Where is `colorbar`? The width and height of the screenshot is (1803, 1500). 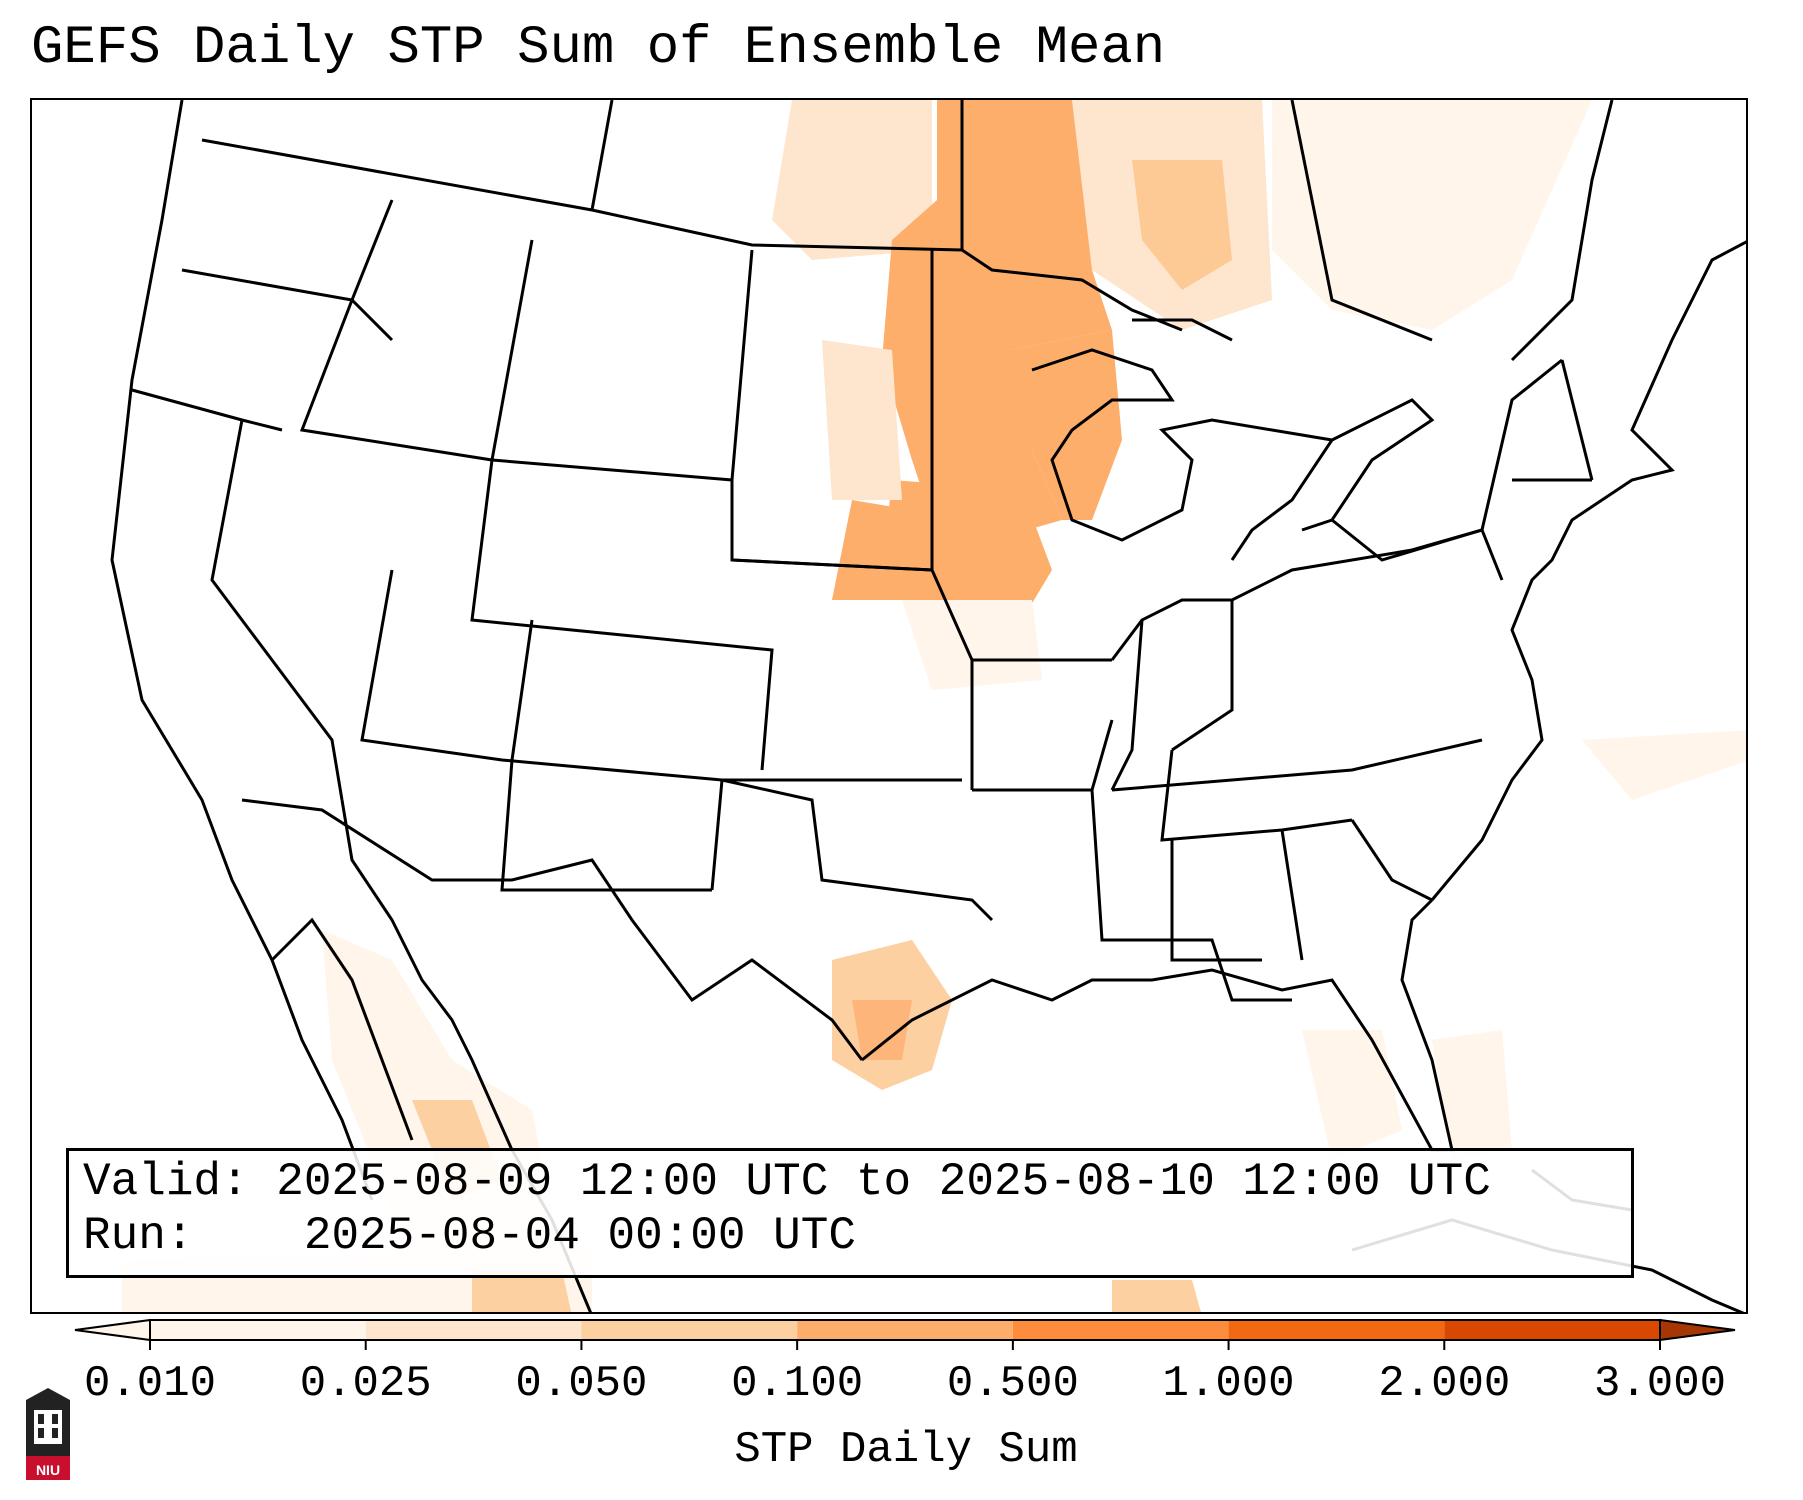 colorbar is located at coordinates (901, 1340).